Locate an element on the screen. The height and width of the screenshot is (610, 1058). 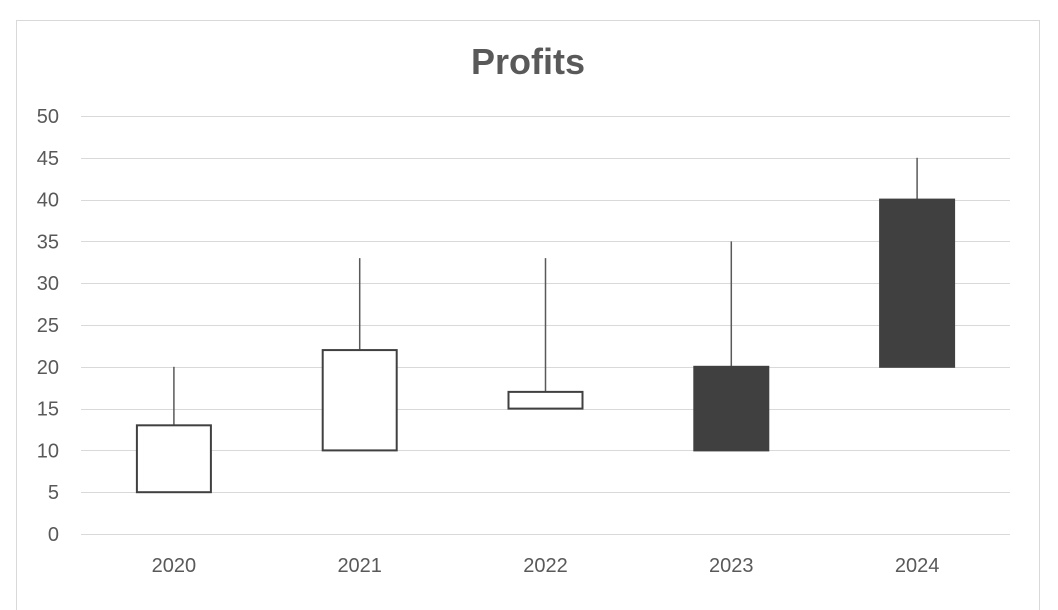
y-axis-tick-labels: 0 5 10 15 20 25 30 35 40 45 50 is located at coordinates (48, 326).